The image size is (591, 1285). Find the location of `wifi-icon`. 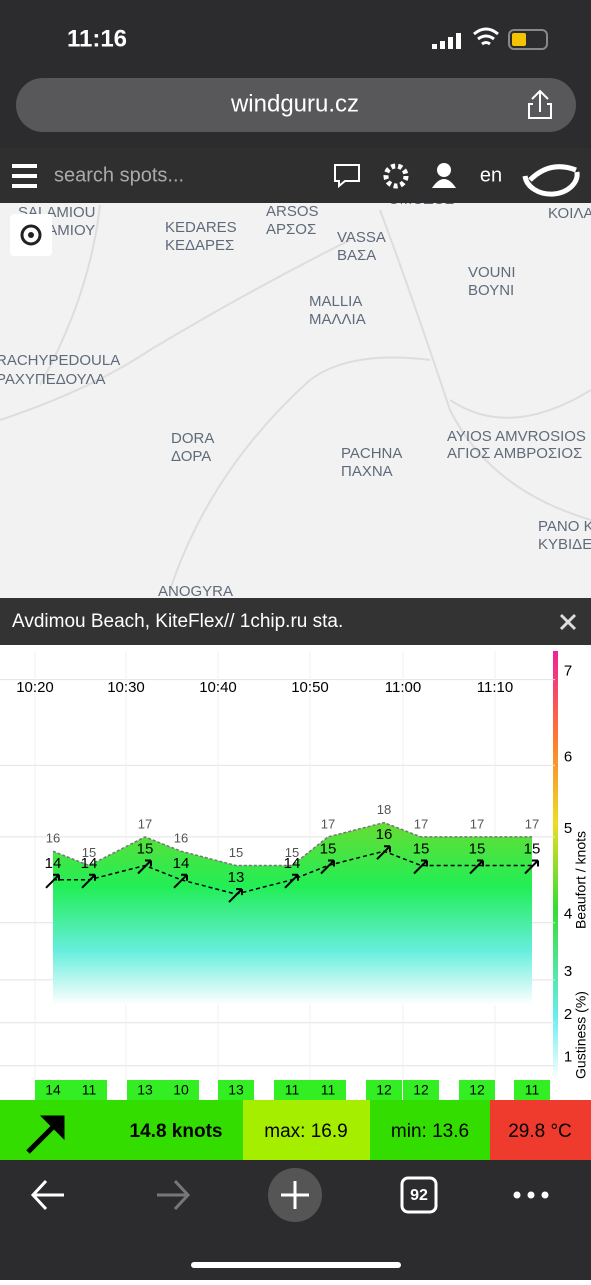

wifi-icon is located at coordinates (486, 36).